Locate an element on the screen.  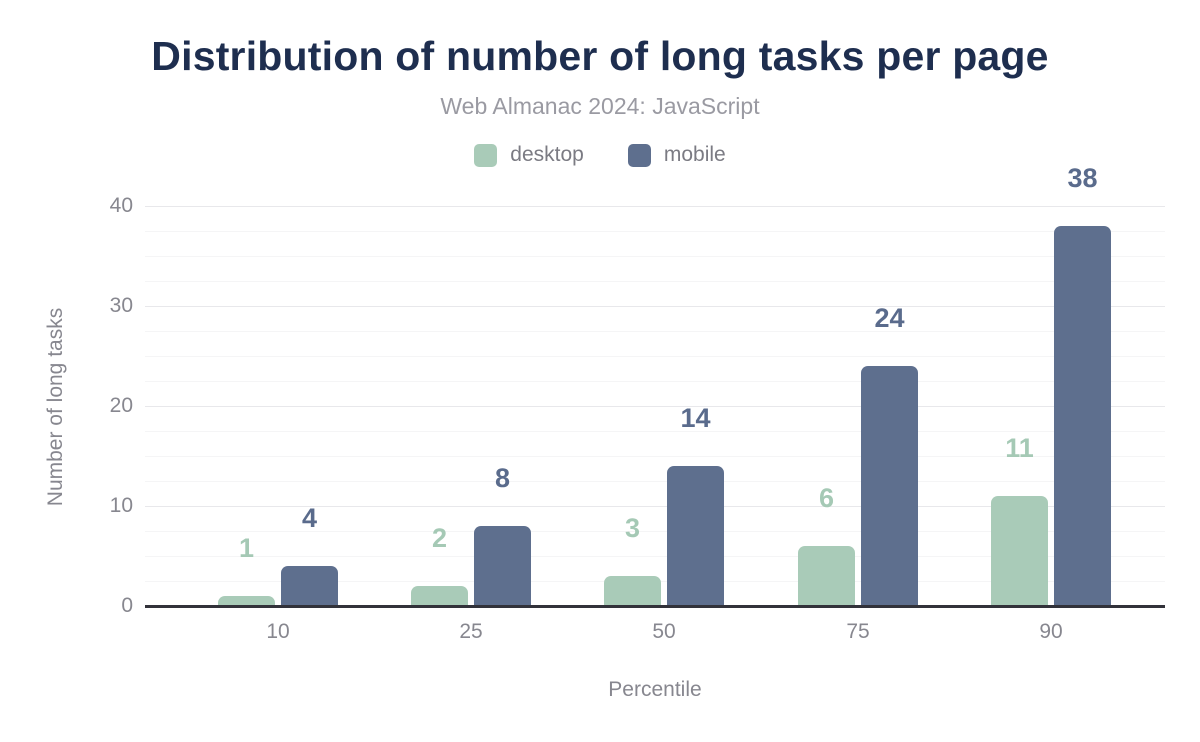
chart-subtitle: Web Almanac 2024: JavaScript is located at coordinates (600, 106).